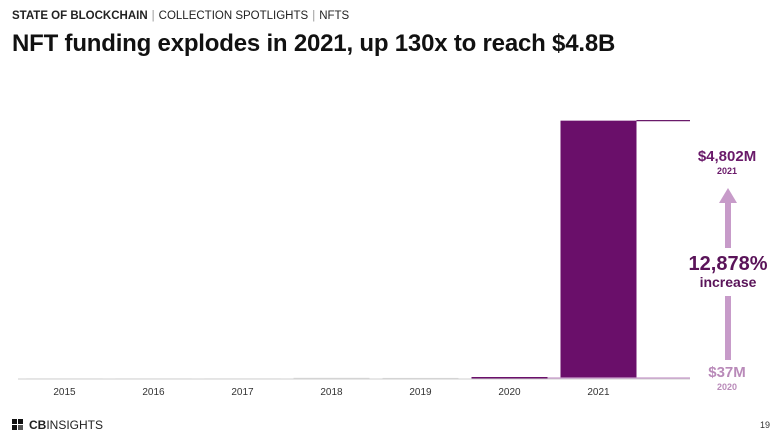 Image resolution: width=780 pixels, height=440 pixels. I want to click on x-tick-label-2017: 2017, so click(242, 392).